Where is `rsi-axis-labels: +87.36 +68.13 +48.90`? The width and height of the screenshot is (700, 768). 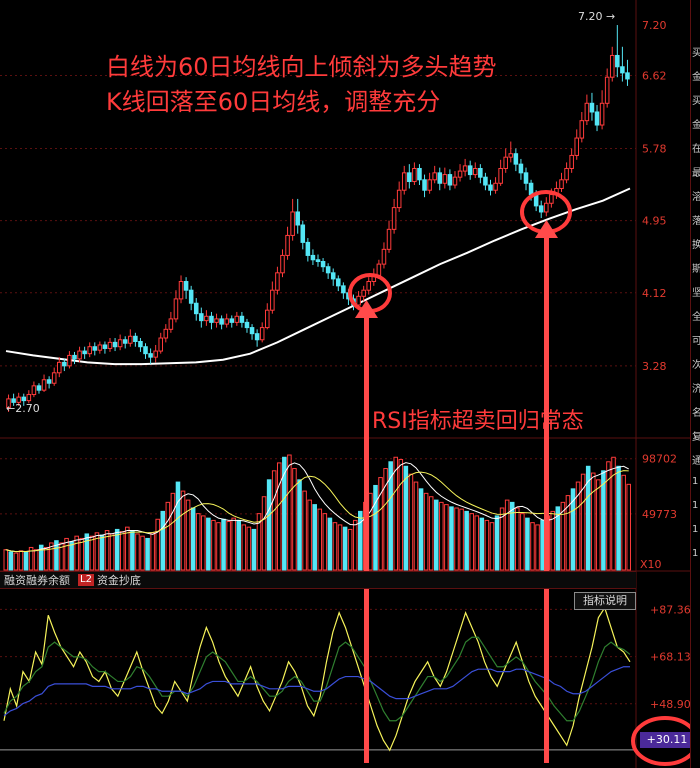 rsi-axis-labels: +87.36 +68.13 +48.90 is located at coordinates (670, 656).